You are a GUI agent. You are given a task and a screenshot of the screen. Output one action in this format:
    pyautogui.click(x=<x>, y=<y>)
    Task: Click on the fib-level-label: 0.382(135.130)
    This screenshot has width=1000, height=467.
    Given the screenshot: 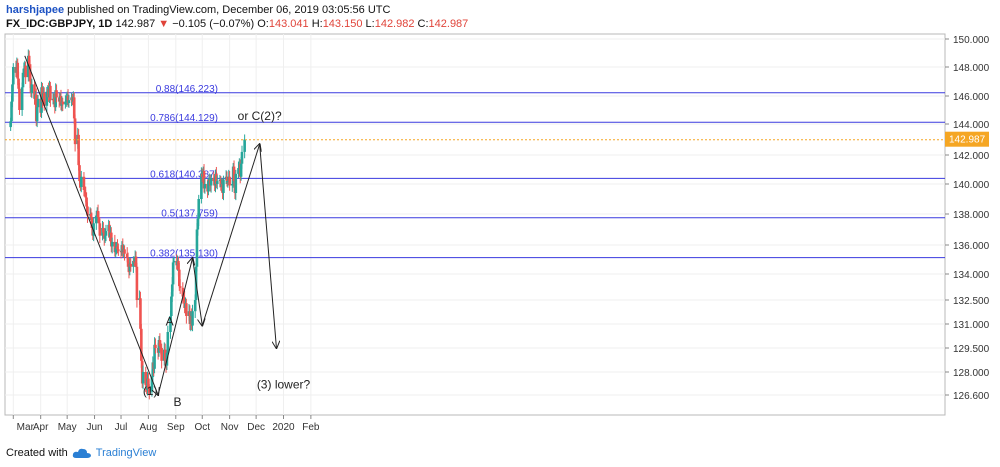 What is the action you would take?
    pyautogui.click(x=184, y=254)
    